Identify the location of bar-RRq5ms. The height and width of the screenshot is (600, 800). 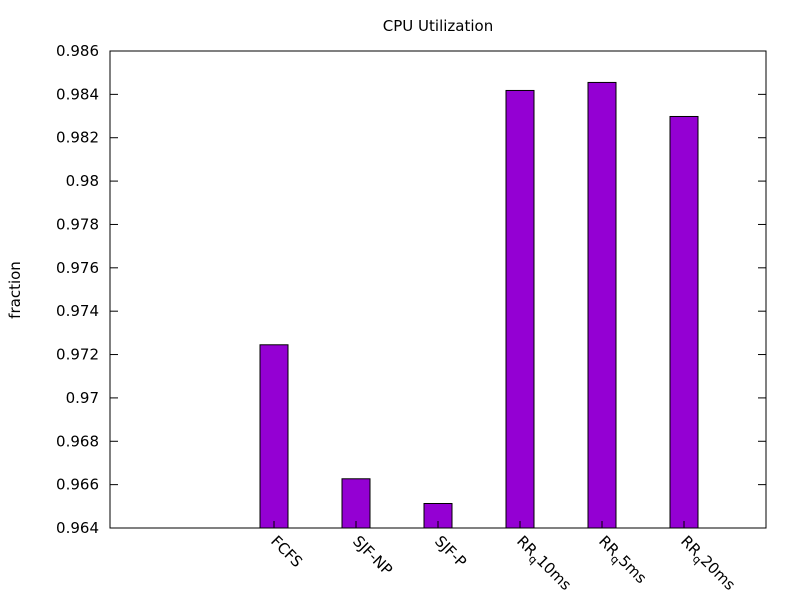
(602, 305).